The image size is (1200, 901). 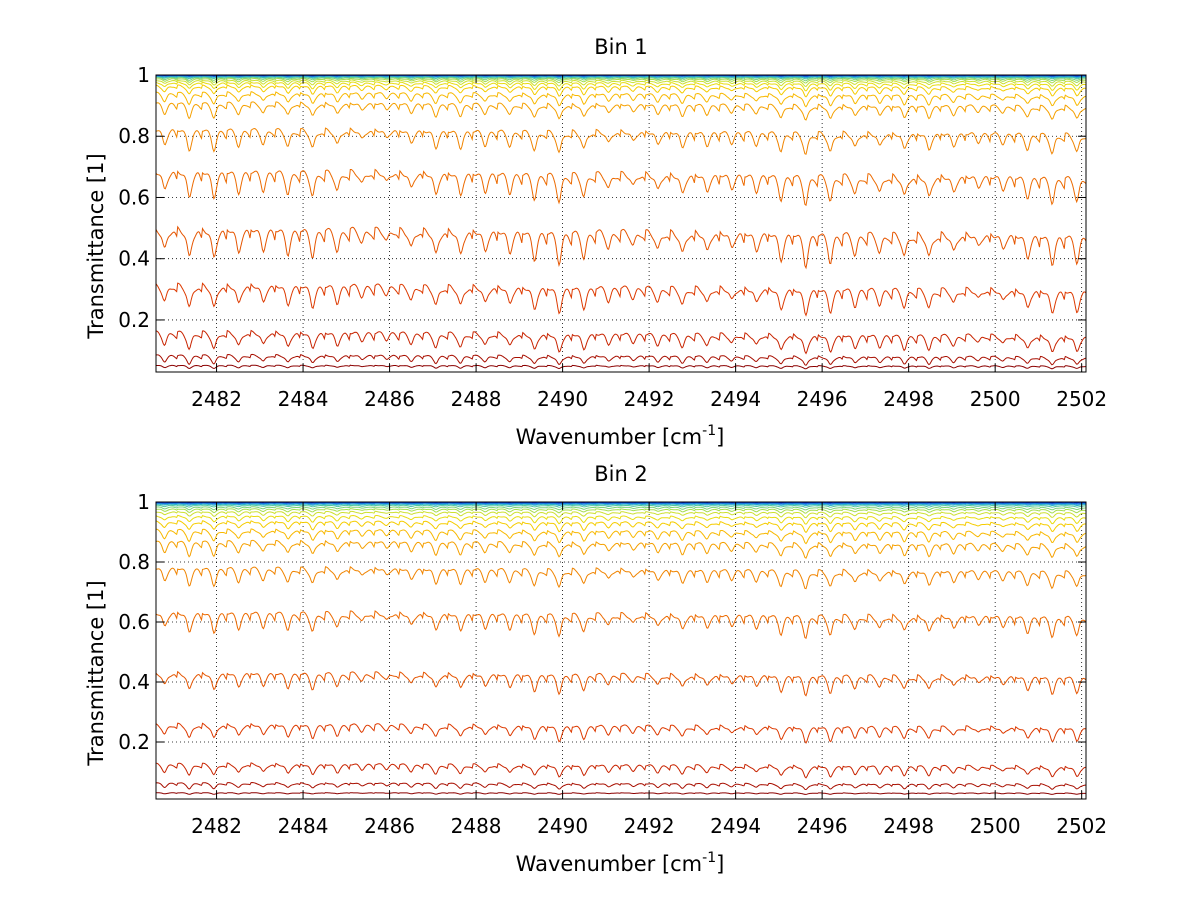 What do you see at coordinates (621, 474) in the screenshot?
I see `panel-2-title: Bin 2` at bounding box center [621, 474].